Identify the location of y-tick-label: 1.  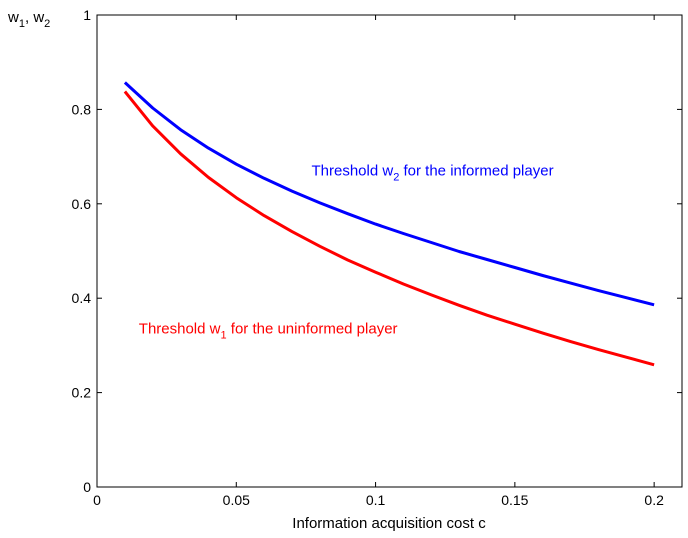
(87, 15).